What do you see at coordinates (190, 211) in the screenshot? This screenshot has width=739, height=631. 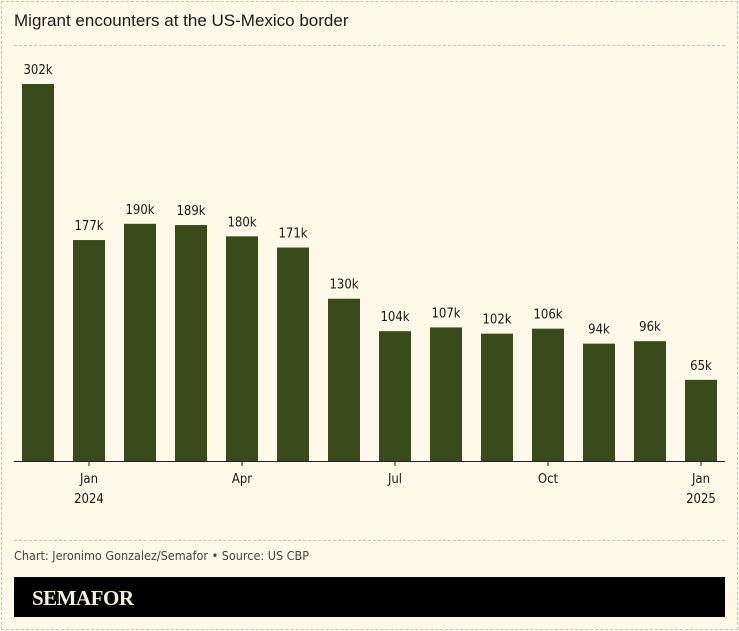 I see `data-label: 189k` at bounding box center [190, 211].